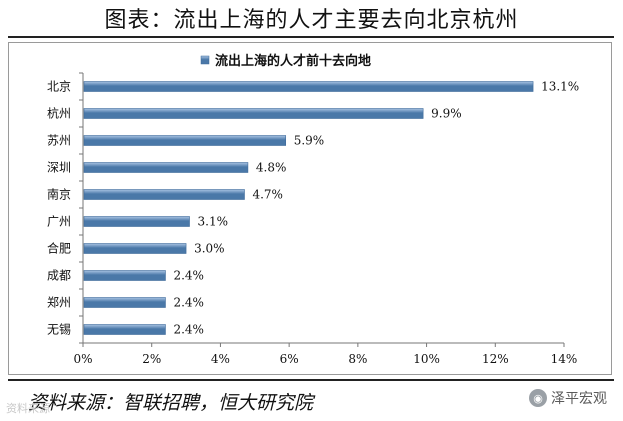 This screenshot has height=421, width=623. Describe the element at coordinates (495, 359) in the screenshot. I see `x-tick-label-6: 12%` at that location.